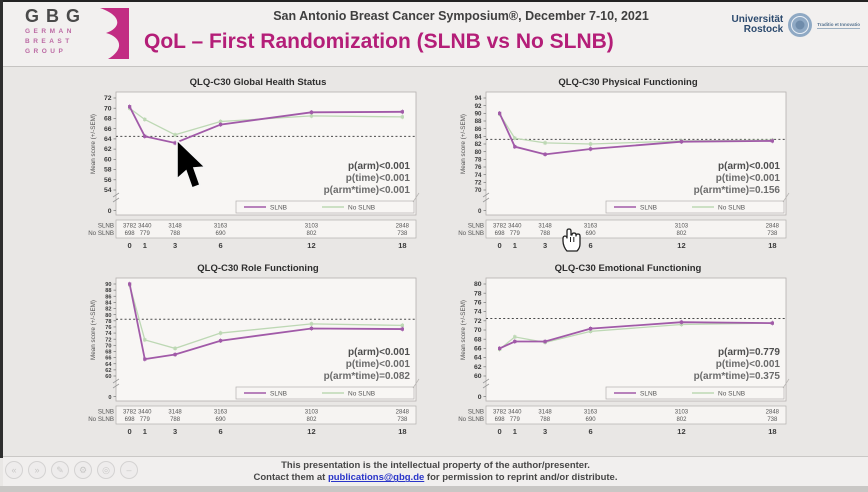  I want to click on chart-title: QLQ-C30 Emotional Functioning, so click(628, 268).